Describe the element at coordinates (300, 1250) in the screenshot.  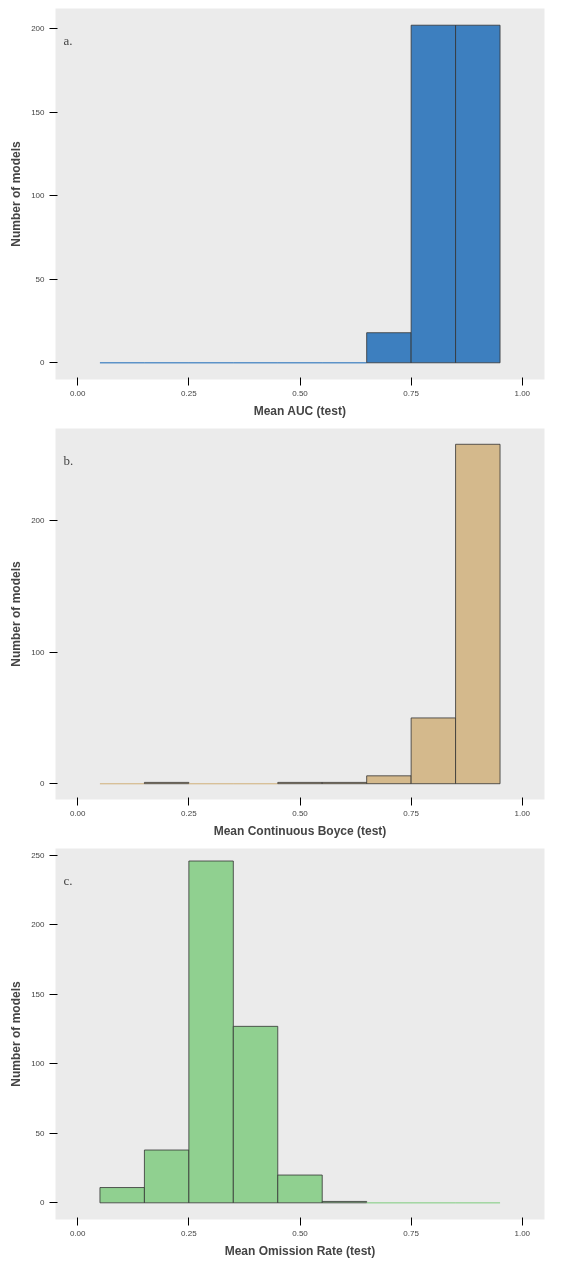
I see `x-axis-title: Mean Omission Rate (test)` at that location.